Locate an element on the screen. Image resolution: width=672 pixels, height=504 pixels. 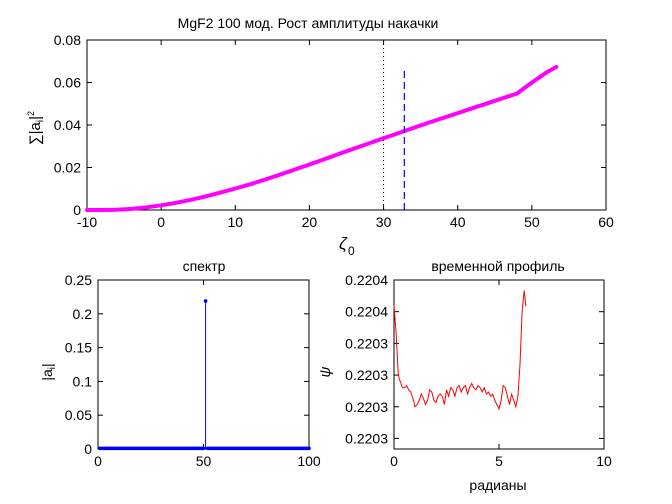
top-chart-y-tick-label: 0.02 is located at coordinates (67, 168).